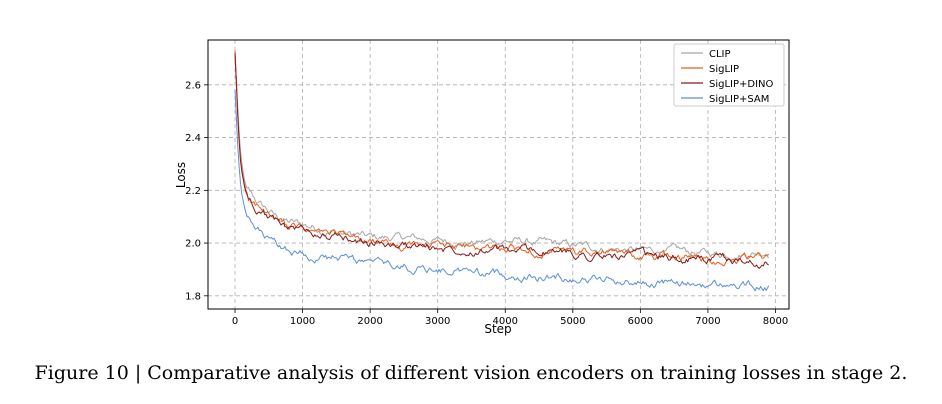 The image size is (942, 404). What do you see at coordinates (741, 84) in the screenshot?
I see `legend-label-siglip-dino: SigLIP+DINO` at bounding box center [741, 84].